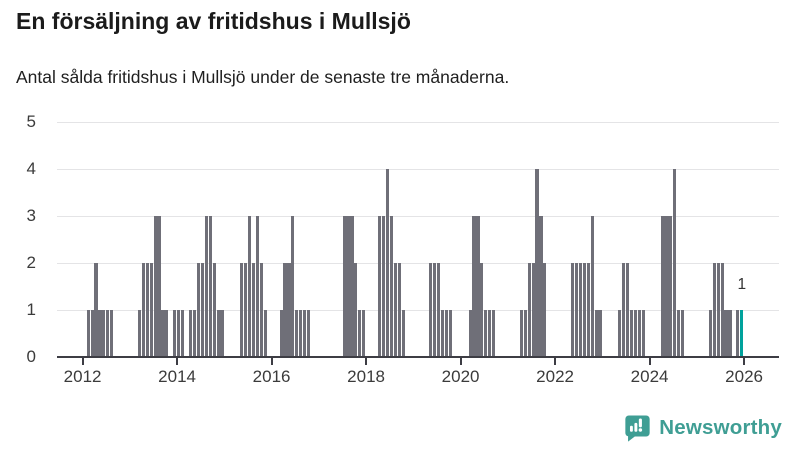 This screenshot has height=450, width=800. I want to click on y-axis-label: 0, so click(31, 356).